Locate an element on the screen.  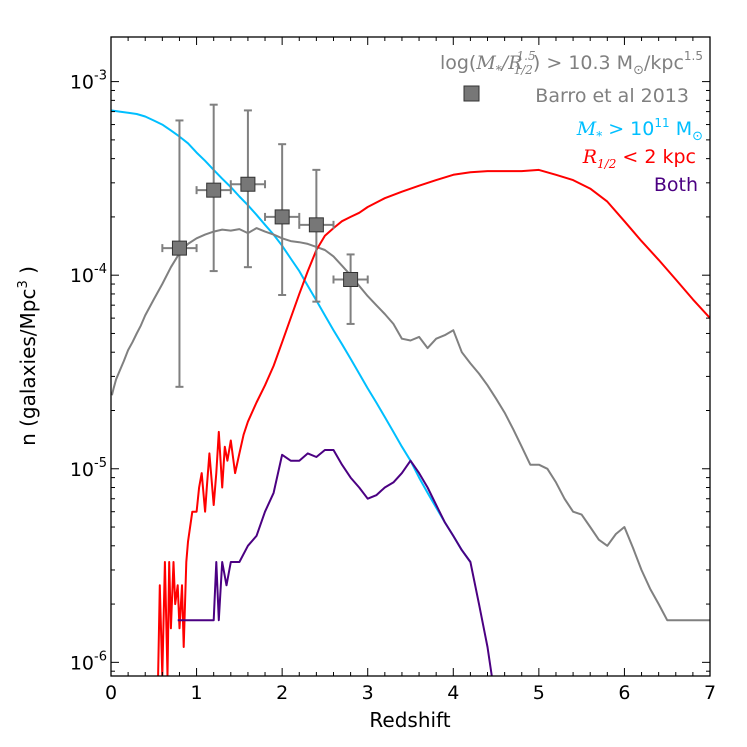
y-axis-label-end: ) is located at coordinates (28, 273).